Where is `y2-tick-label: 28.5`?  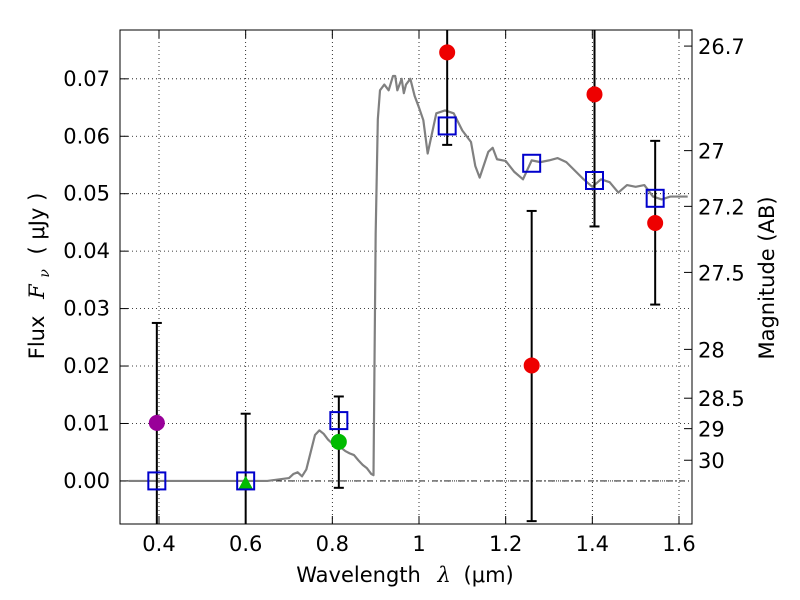
y2-tick-label: 28.5 is located at coordinates (721, 399).